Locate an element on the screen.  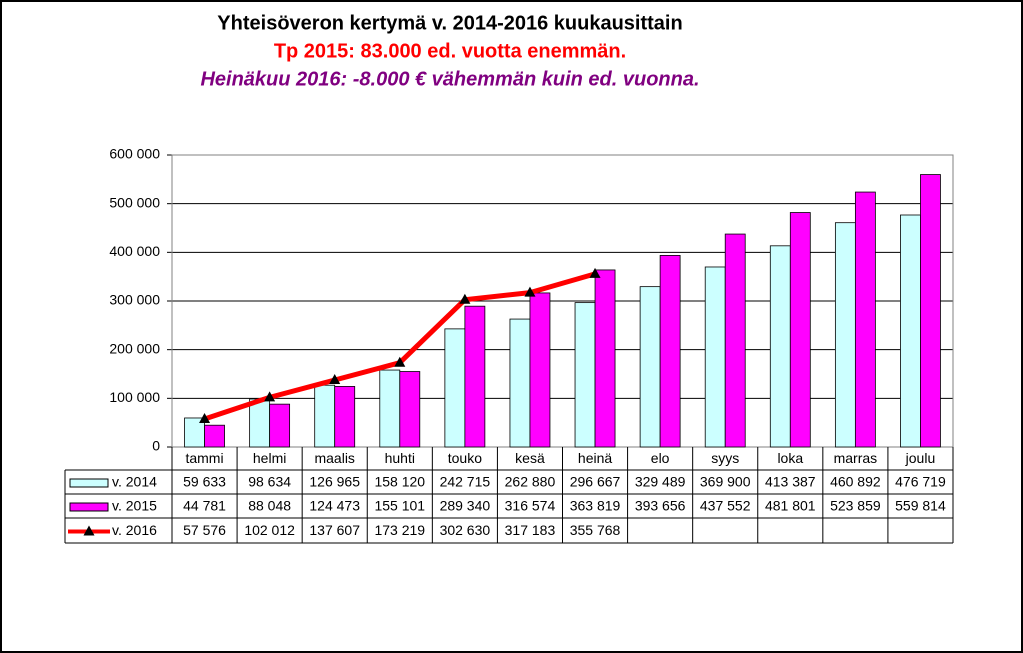
x-tick-label: loka is located at coordinates (790, 458).